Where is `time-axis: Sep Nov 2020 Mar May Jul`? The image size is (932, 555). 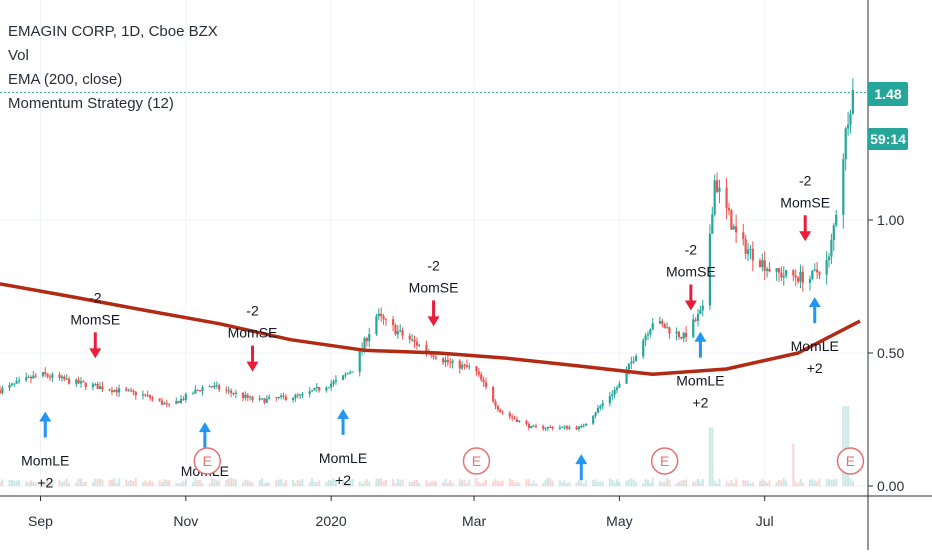 time-axis: Sep Nov 2020 Mar May Jul is located at coordinates (401, 512).